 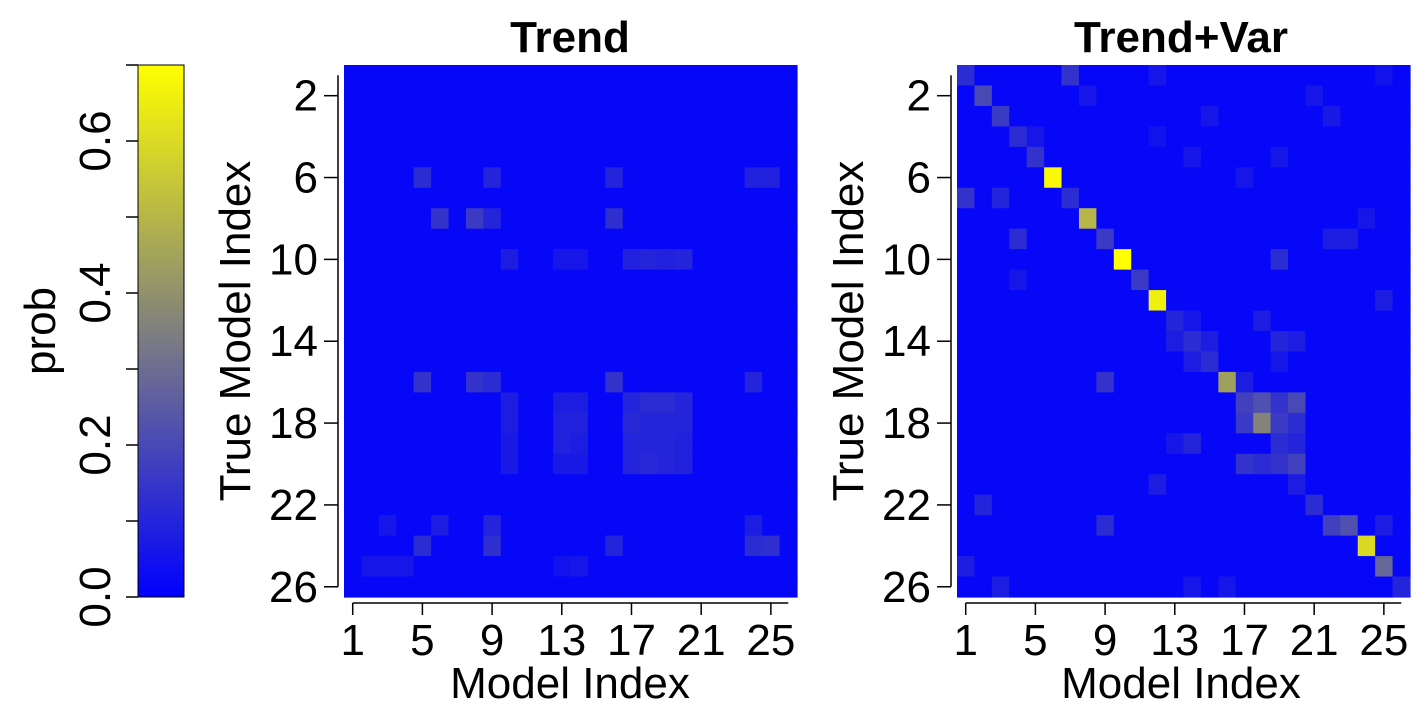 What do you see at coordinates (570, 681) in the screenshot?
I see `x-axis-label: Model Index` at bounding box center [570, 681].